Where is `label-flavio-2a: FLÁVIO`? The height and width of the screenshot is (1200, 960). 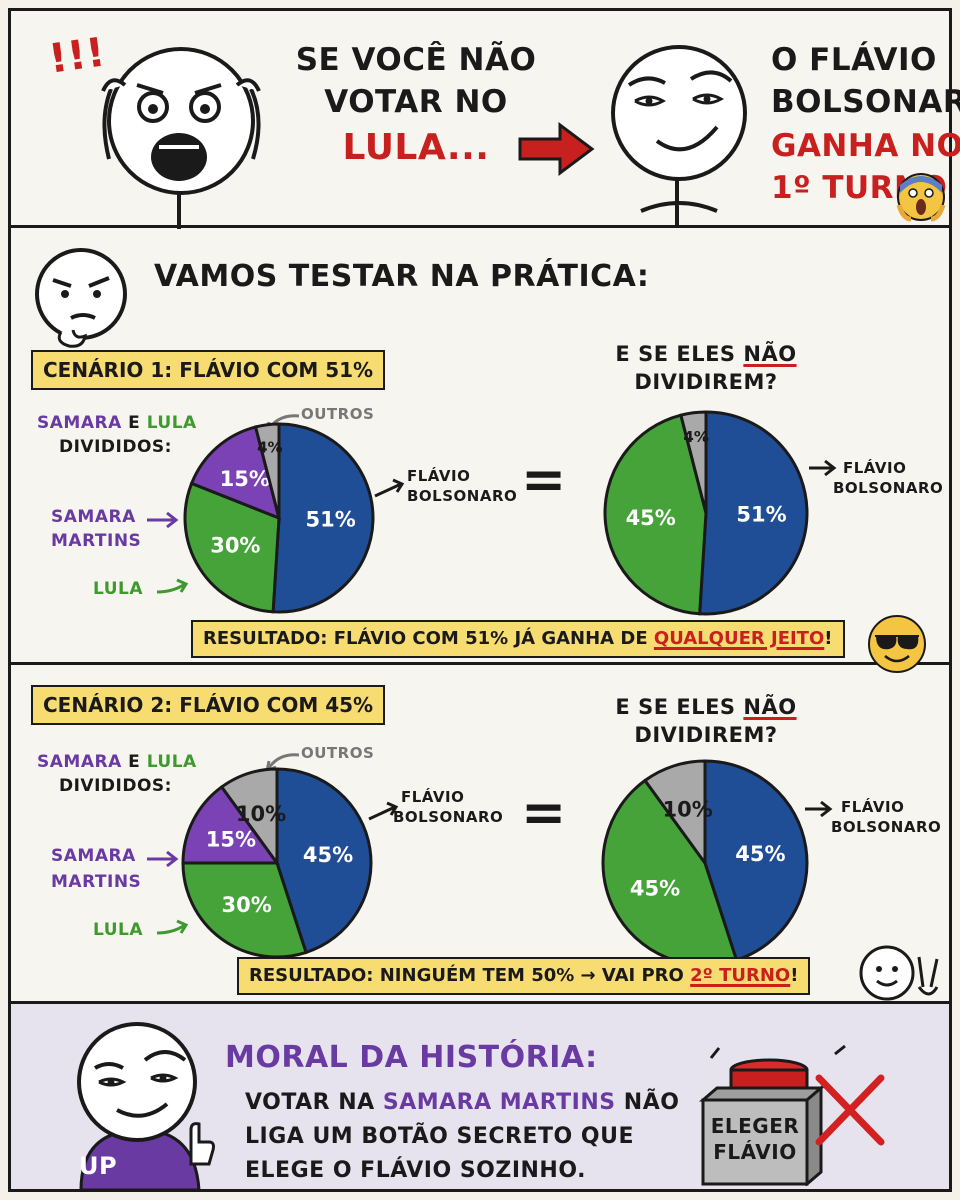 label-flavio-2a: FLÁVIO is located at coordinates (875, 468).